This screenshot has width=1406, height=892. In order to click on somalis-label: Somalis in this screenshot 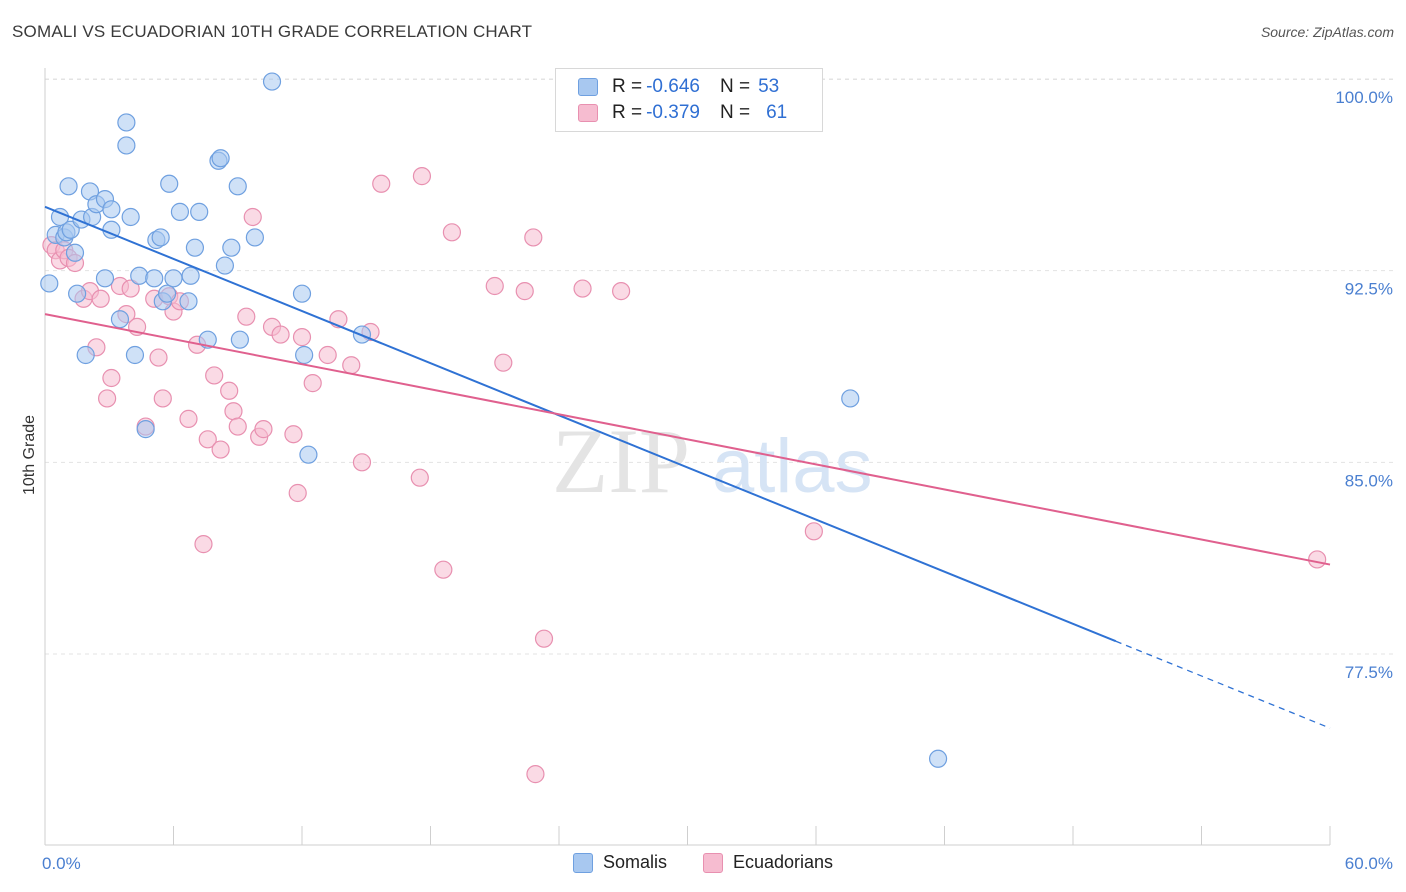, I will do `click(634, 862)`.